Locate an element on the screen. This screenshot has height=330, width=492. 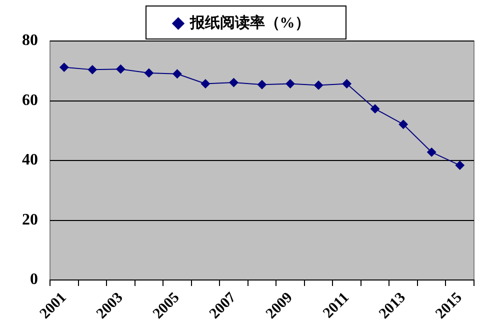
x-tick-label: 2011 is located at coordinates (336, 306).